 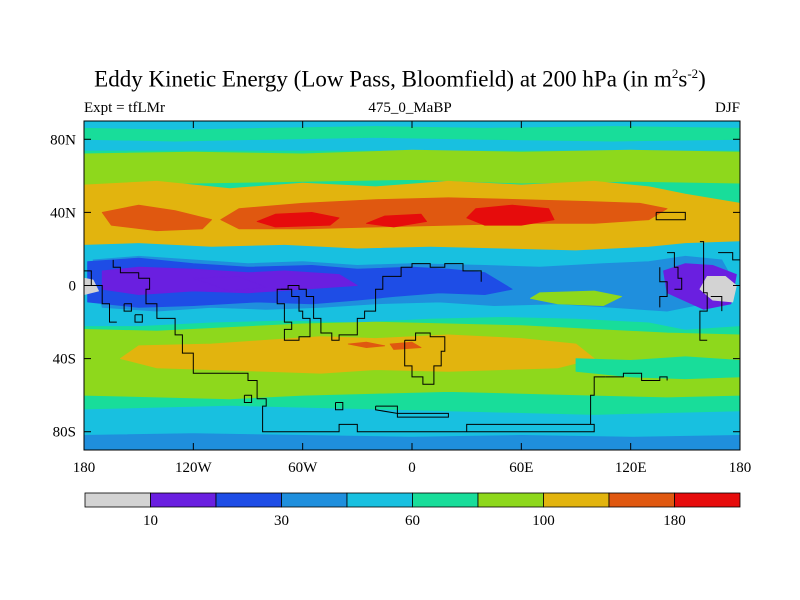 I want to click on run-label: 475_0_MaBP, so click(x=410, y=108).